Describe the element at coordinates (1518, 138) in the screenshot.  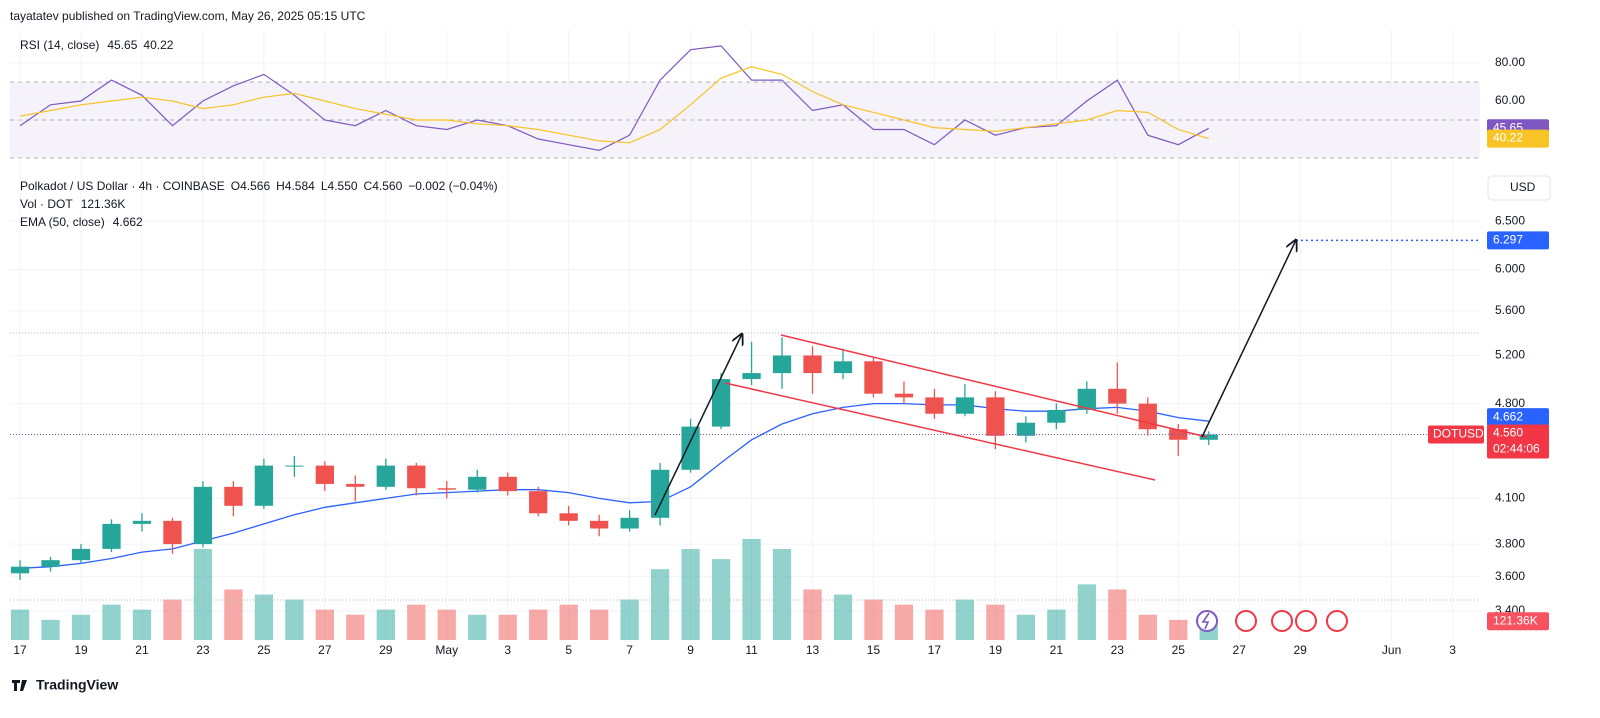
I see `rsi-badge-bg` at that location.